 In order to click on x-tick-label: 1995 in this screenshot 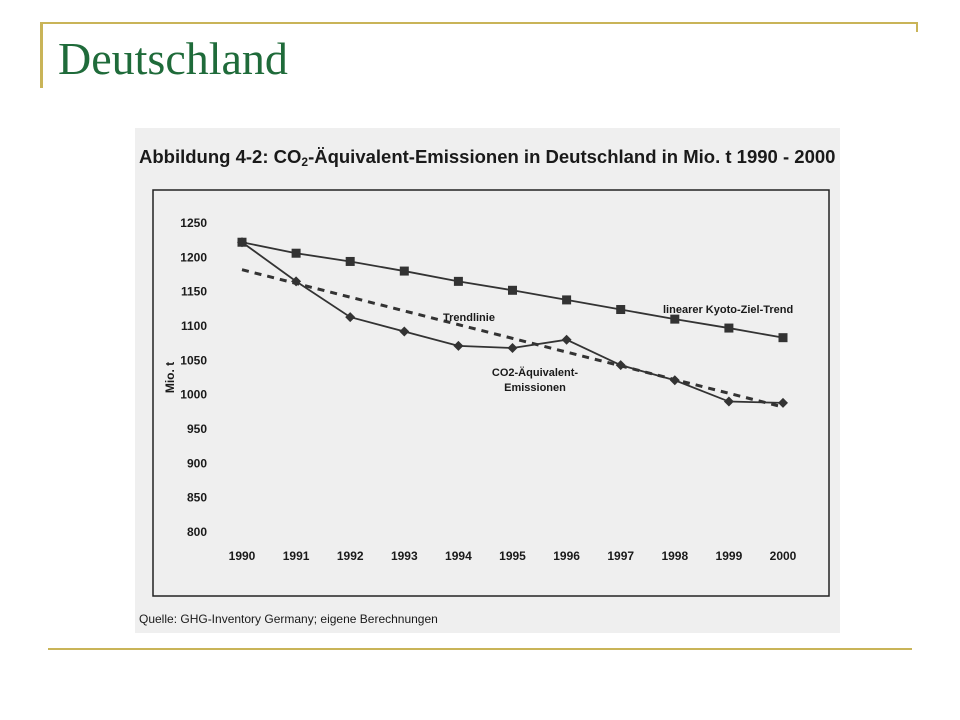, I will do `click(512, 556)`.